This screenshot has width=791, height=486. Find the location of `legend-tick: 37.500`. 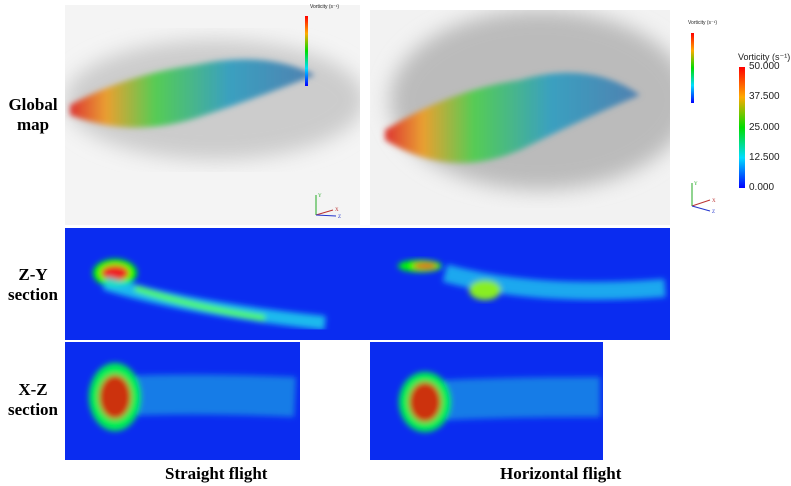

legend-tick: 37.500 is located at coordinates (764, 96).